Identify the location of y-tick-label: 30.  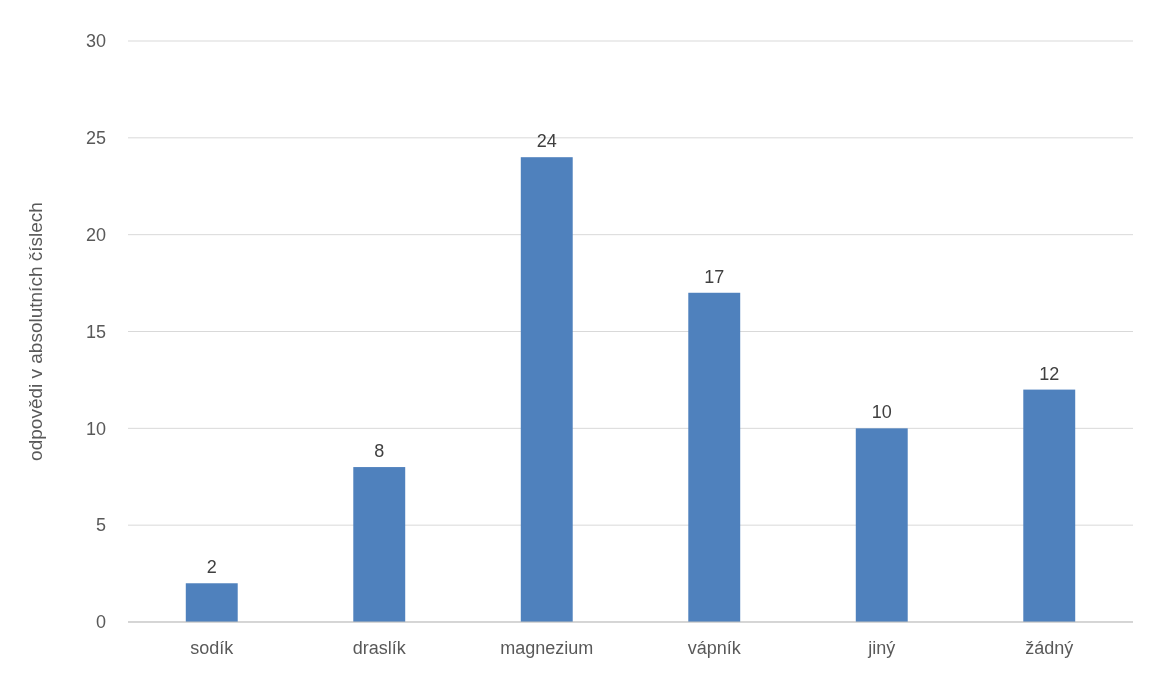
(95, 41).